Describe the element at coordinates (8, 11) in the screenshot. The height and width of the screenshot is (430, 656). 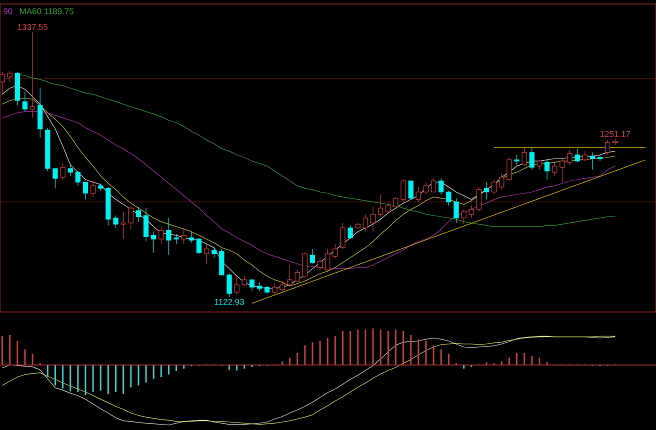
I see `text: 90` at that location.